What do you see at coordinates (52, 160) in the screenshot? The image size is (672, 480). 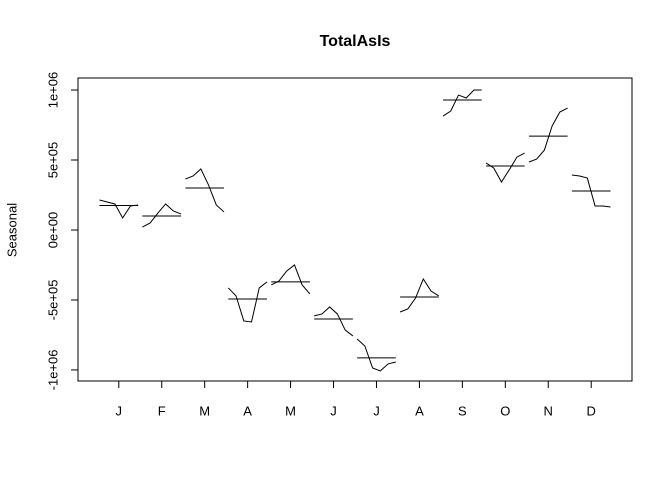 I see `y-tick-label: 5e+05` at bounding box center [52, 160].